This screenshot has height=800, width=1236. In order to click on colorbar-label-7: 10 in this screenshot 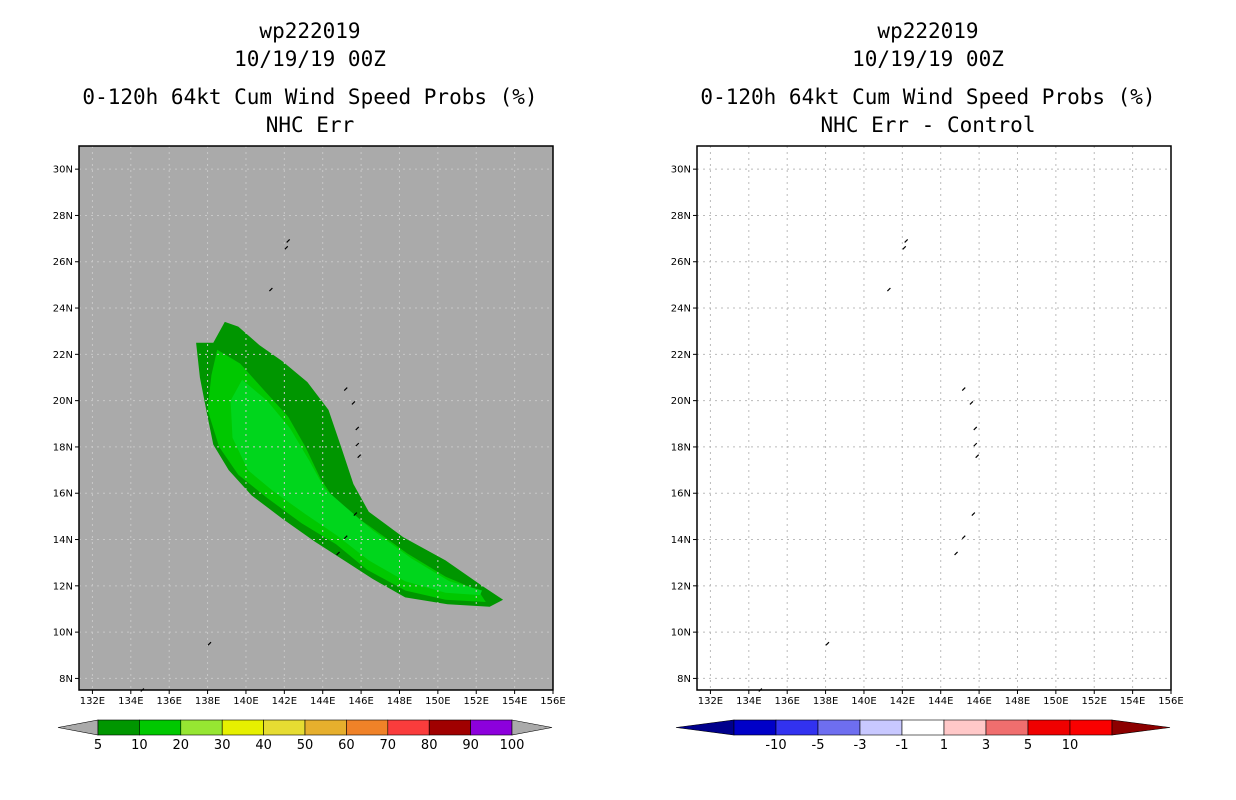, I will do `click(1070, 745)`.